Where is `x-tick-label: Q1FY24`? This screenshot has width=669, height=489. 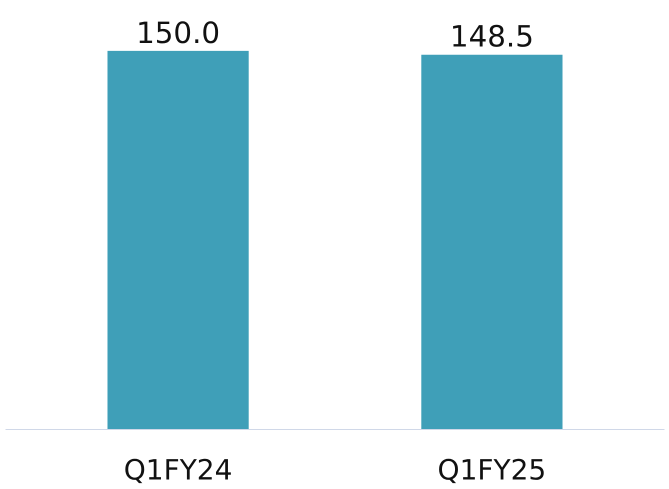
x-tick-label: Q1FY24 is located at coordinates (178, 470).